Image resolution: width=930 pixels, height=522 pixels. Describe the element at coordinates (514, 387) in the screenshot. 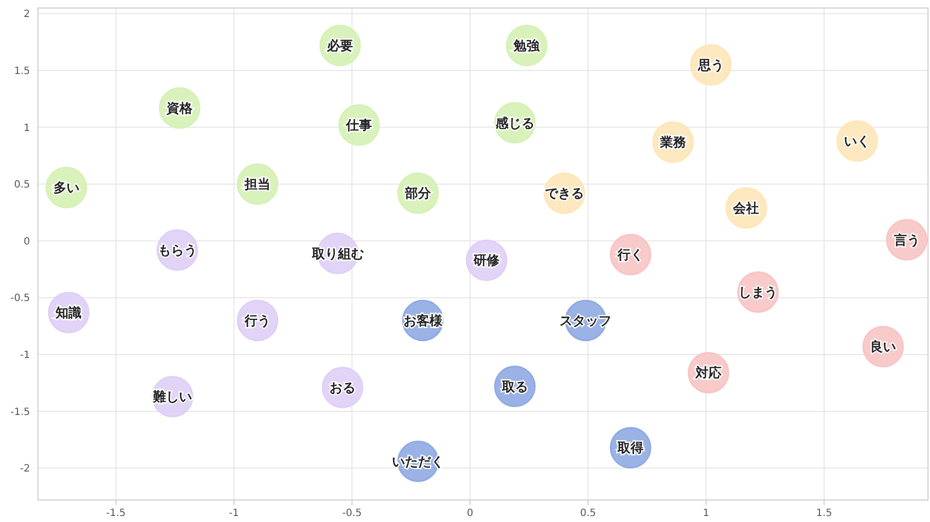

I see `annotation: 取る` at that location.